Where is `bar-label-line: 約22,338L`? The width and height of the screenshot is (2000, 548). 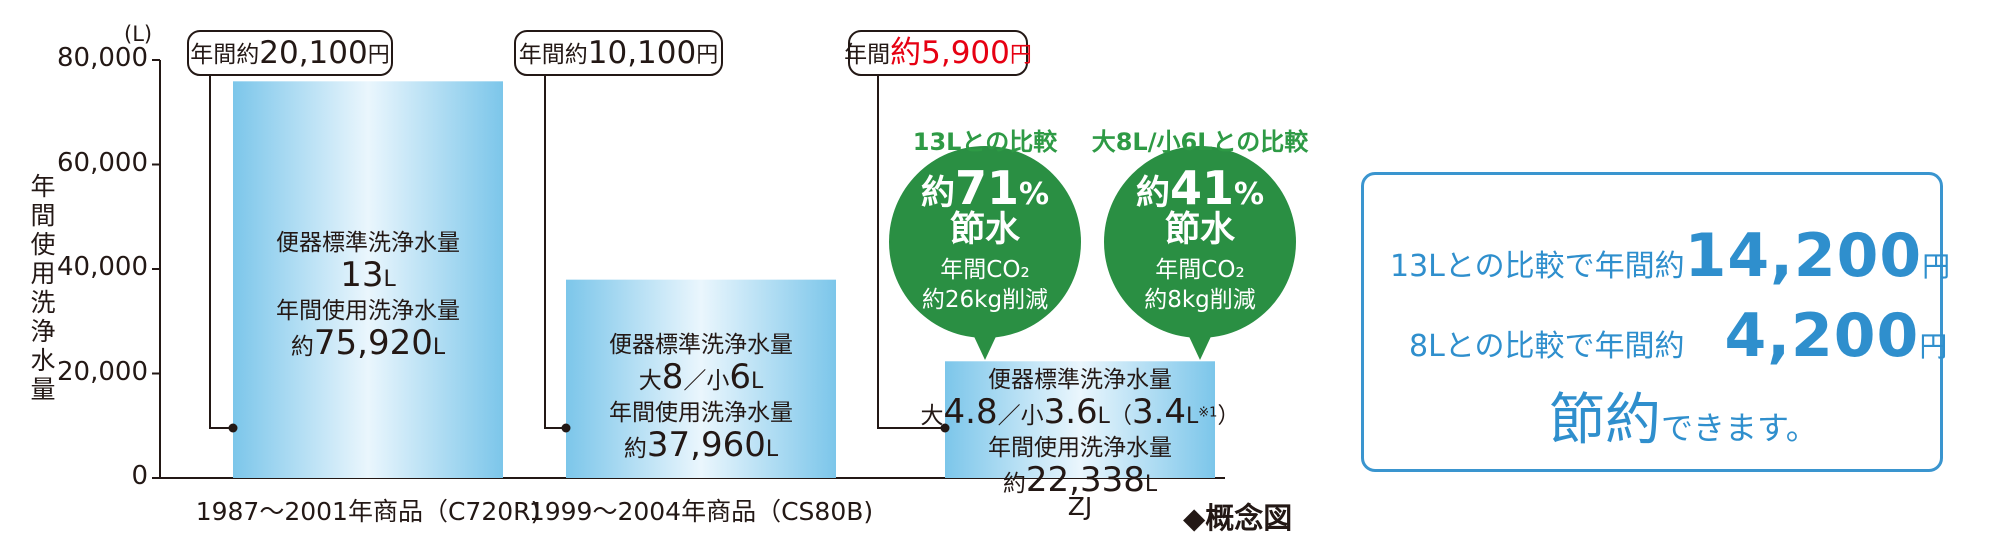 bar-label-line: 約22,338L is located at coordinates (1080, 482).